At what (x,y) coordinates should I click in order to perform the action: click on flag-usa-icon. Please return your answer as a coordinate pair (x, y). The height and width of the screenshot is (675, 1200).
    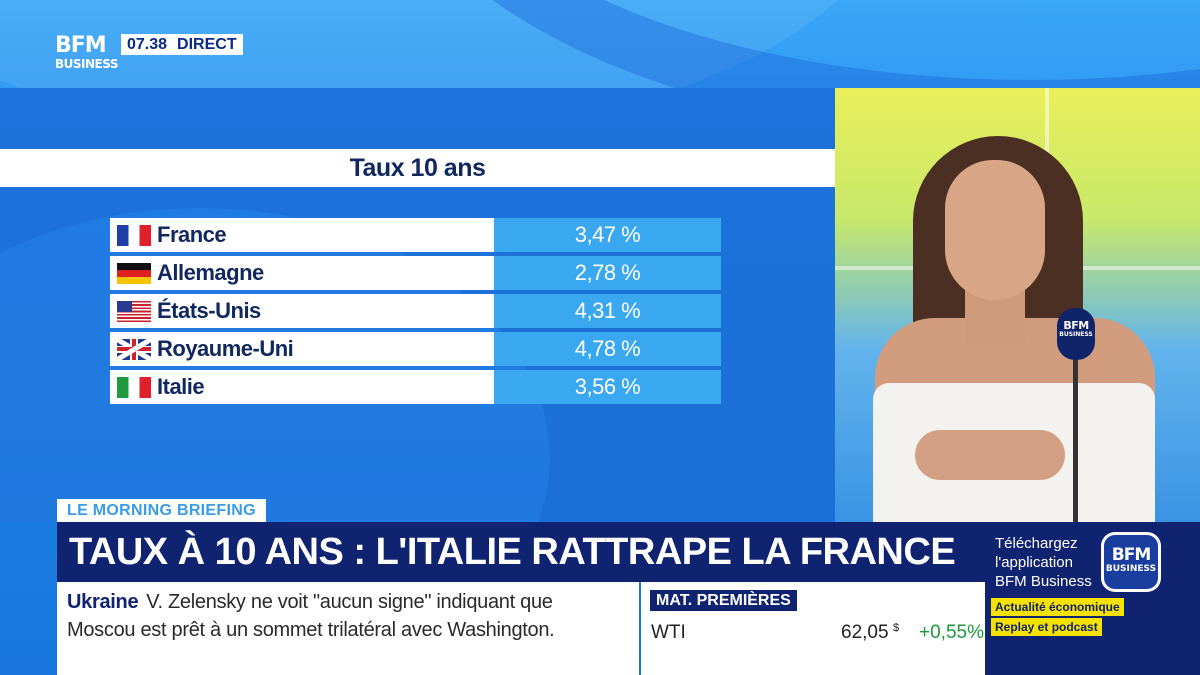
    Looking at the image, I should click on (134, 311).